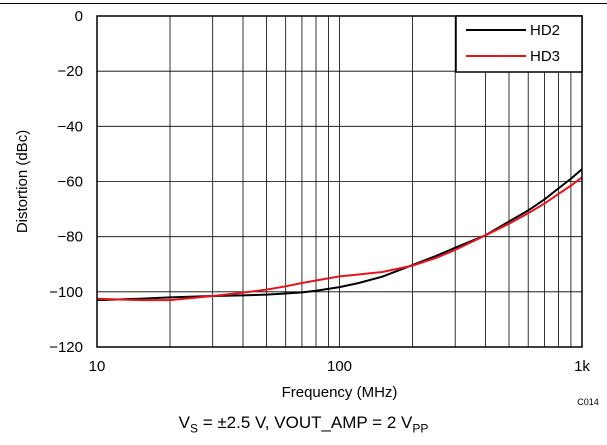 The width and height of the screenshot is (607, 445). What do you see at coordinates (70, 71) in the screenshot?
I see `y-tick-label: −20` at bounding box center [70, 71].